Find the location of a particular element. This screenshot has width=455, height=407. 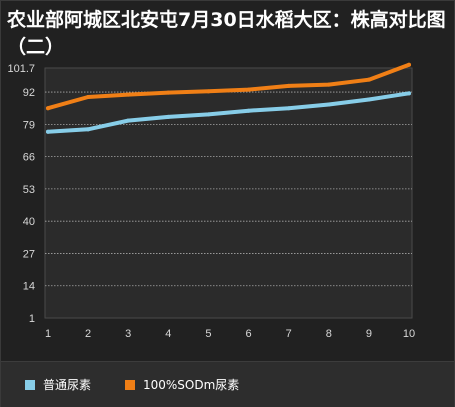

x-tick-label: 4 is located at coordinates (168, 334).